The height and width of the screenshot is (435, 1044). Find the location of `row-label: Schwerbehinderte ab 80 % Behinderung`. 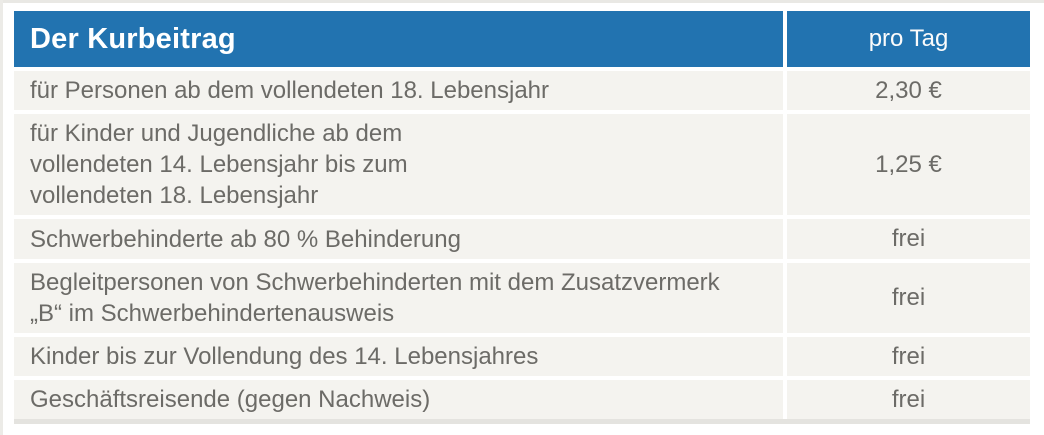

row-label: Schwerbehinderte ab 80 % Behinderung is located at coordinates (398, 239).